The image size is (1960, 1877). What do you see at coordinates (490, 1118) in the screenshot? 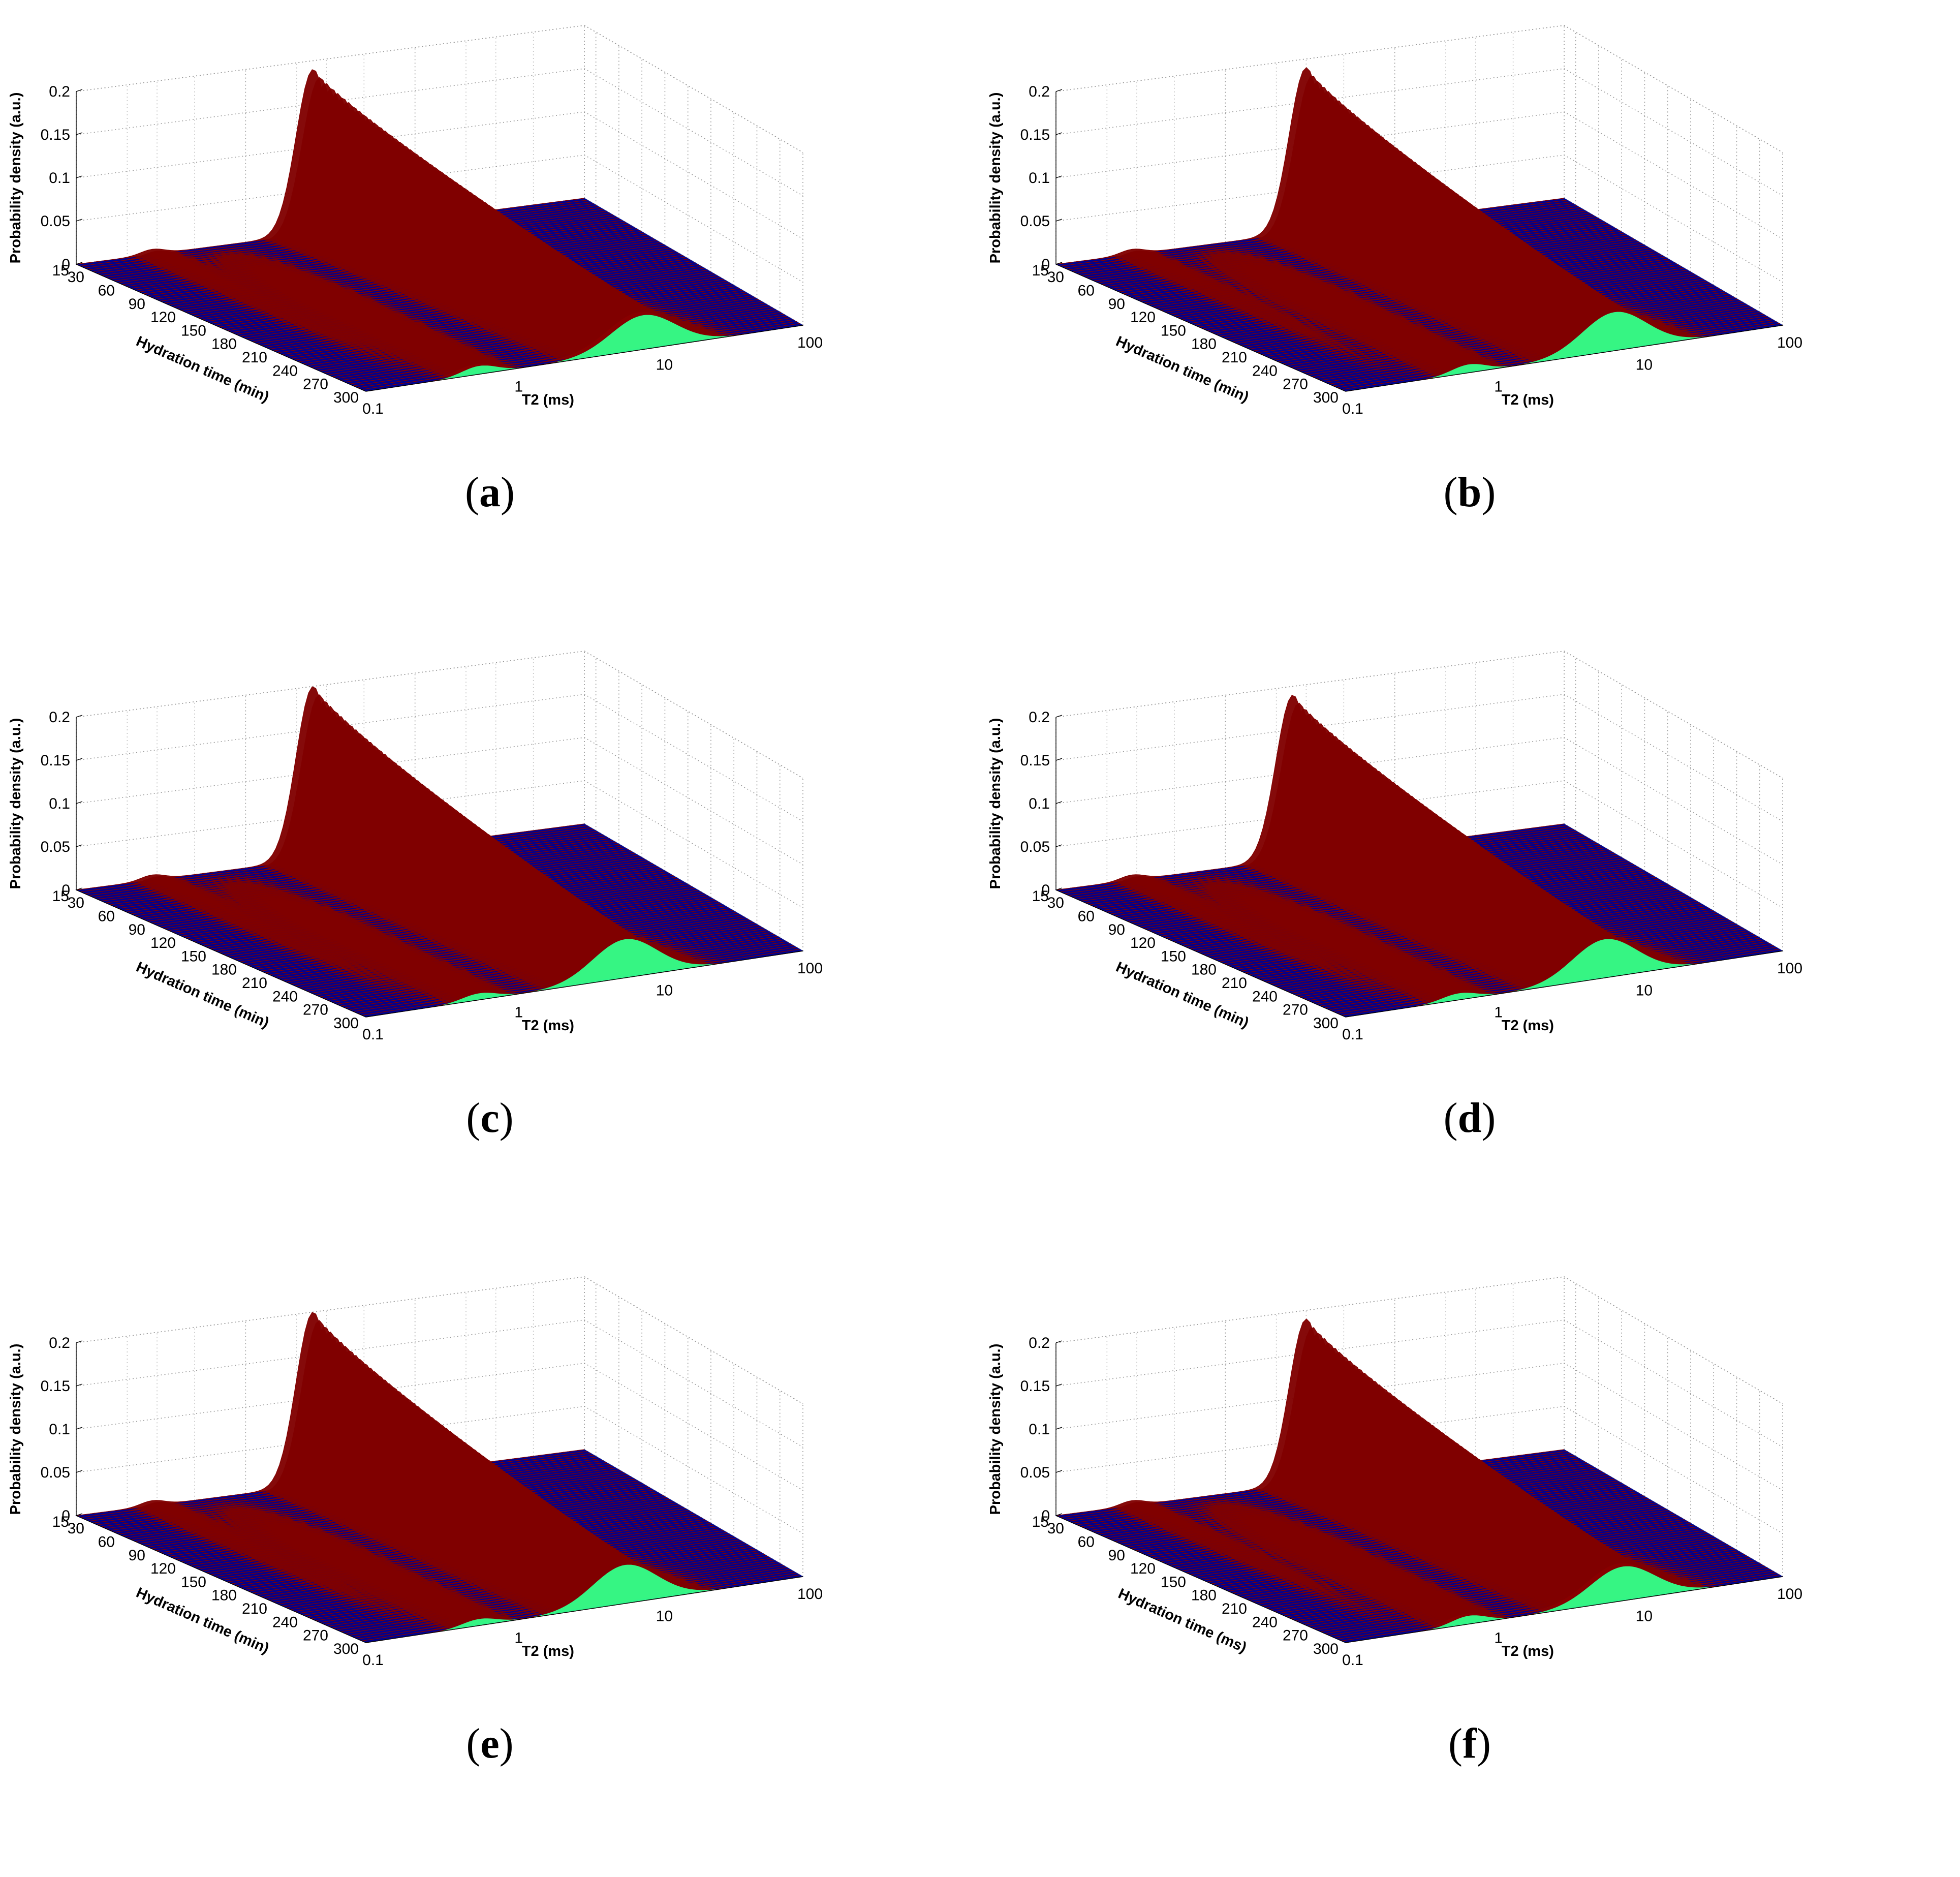
I see `panel-caption-c: (c)` at bounding box center [490, 1118].